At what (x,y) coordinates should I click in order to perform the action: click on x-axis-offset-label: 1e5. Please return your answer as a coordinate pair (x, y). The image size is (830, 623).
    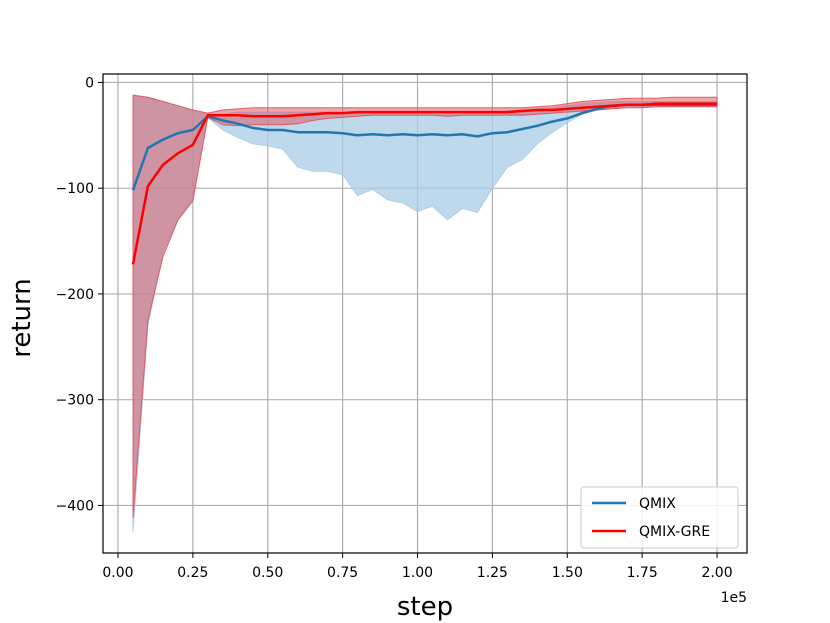
    Looking at the image, I should click on (734, 598).